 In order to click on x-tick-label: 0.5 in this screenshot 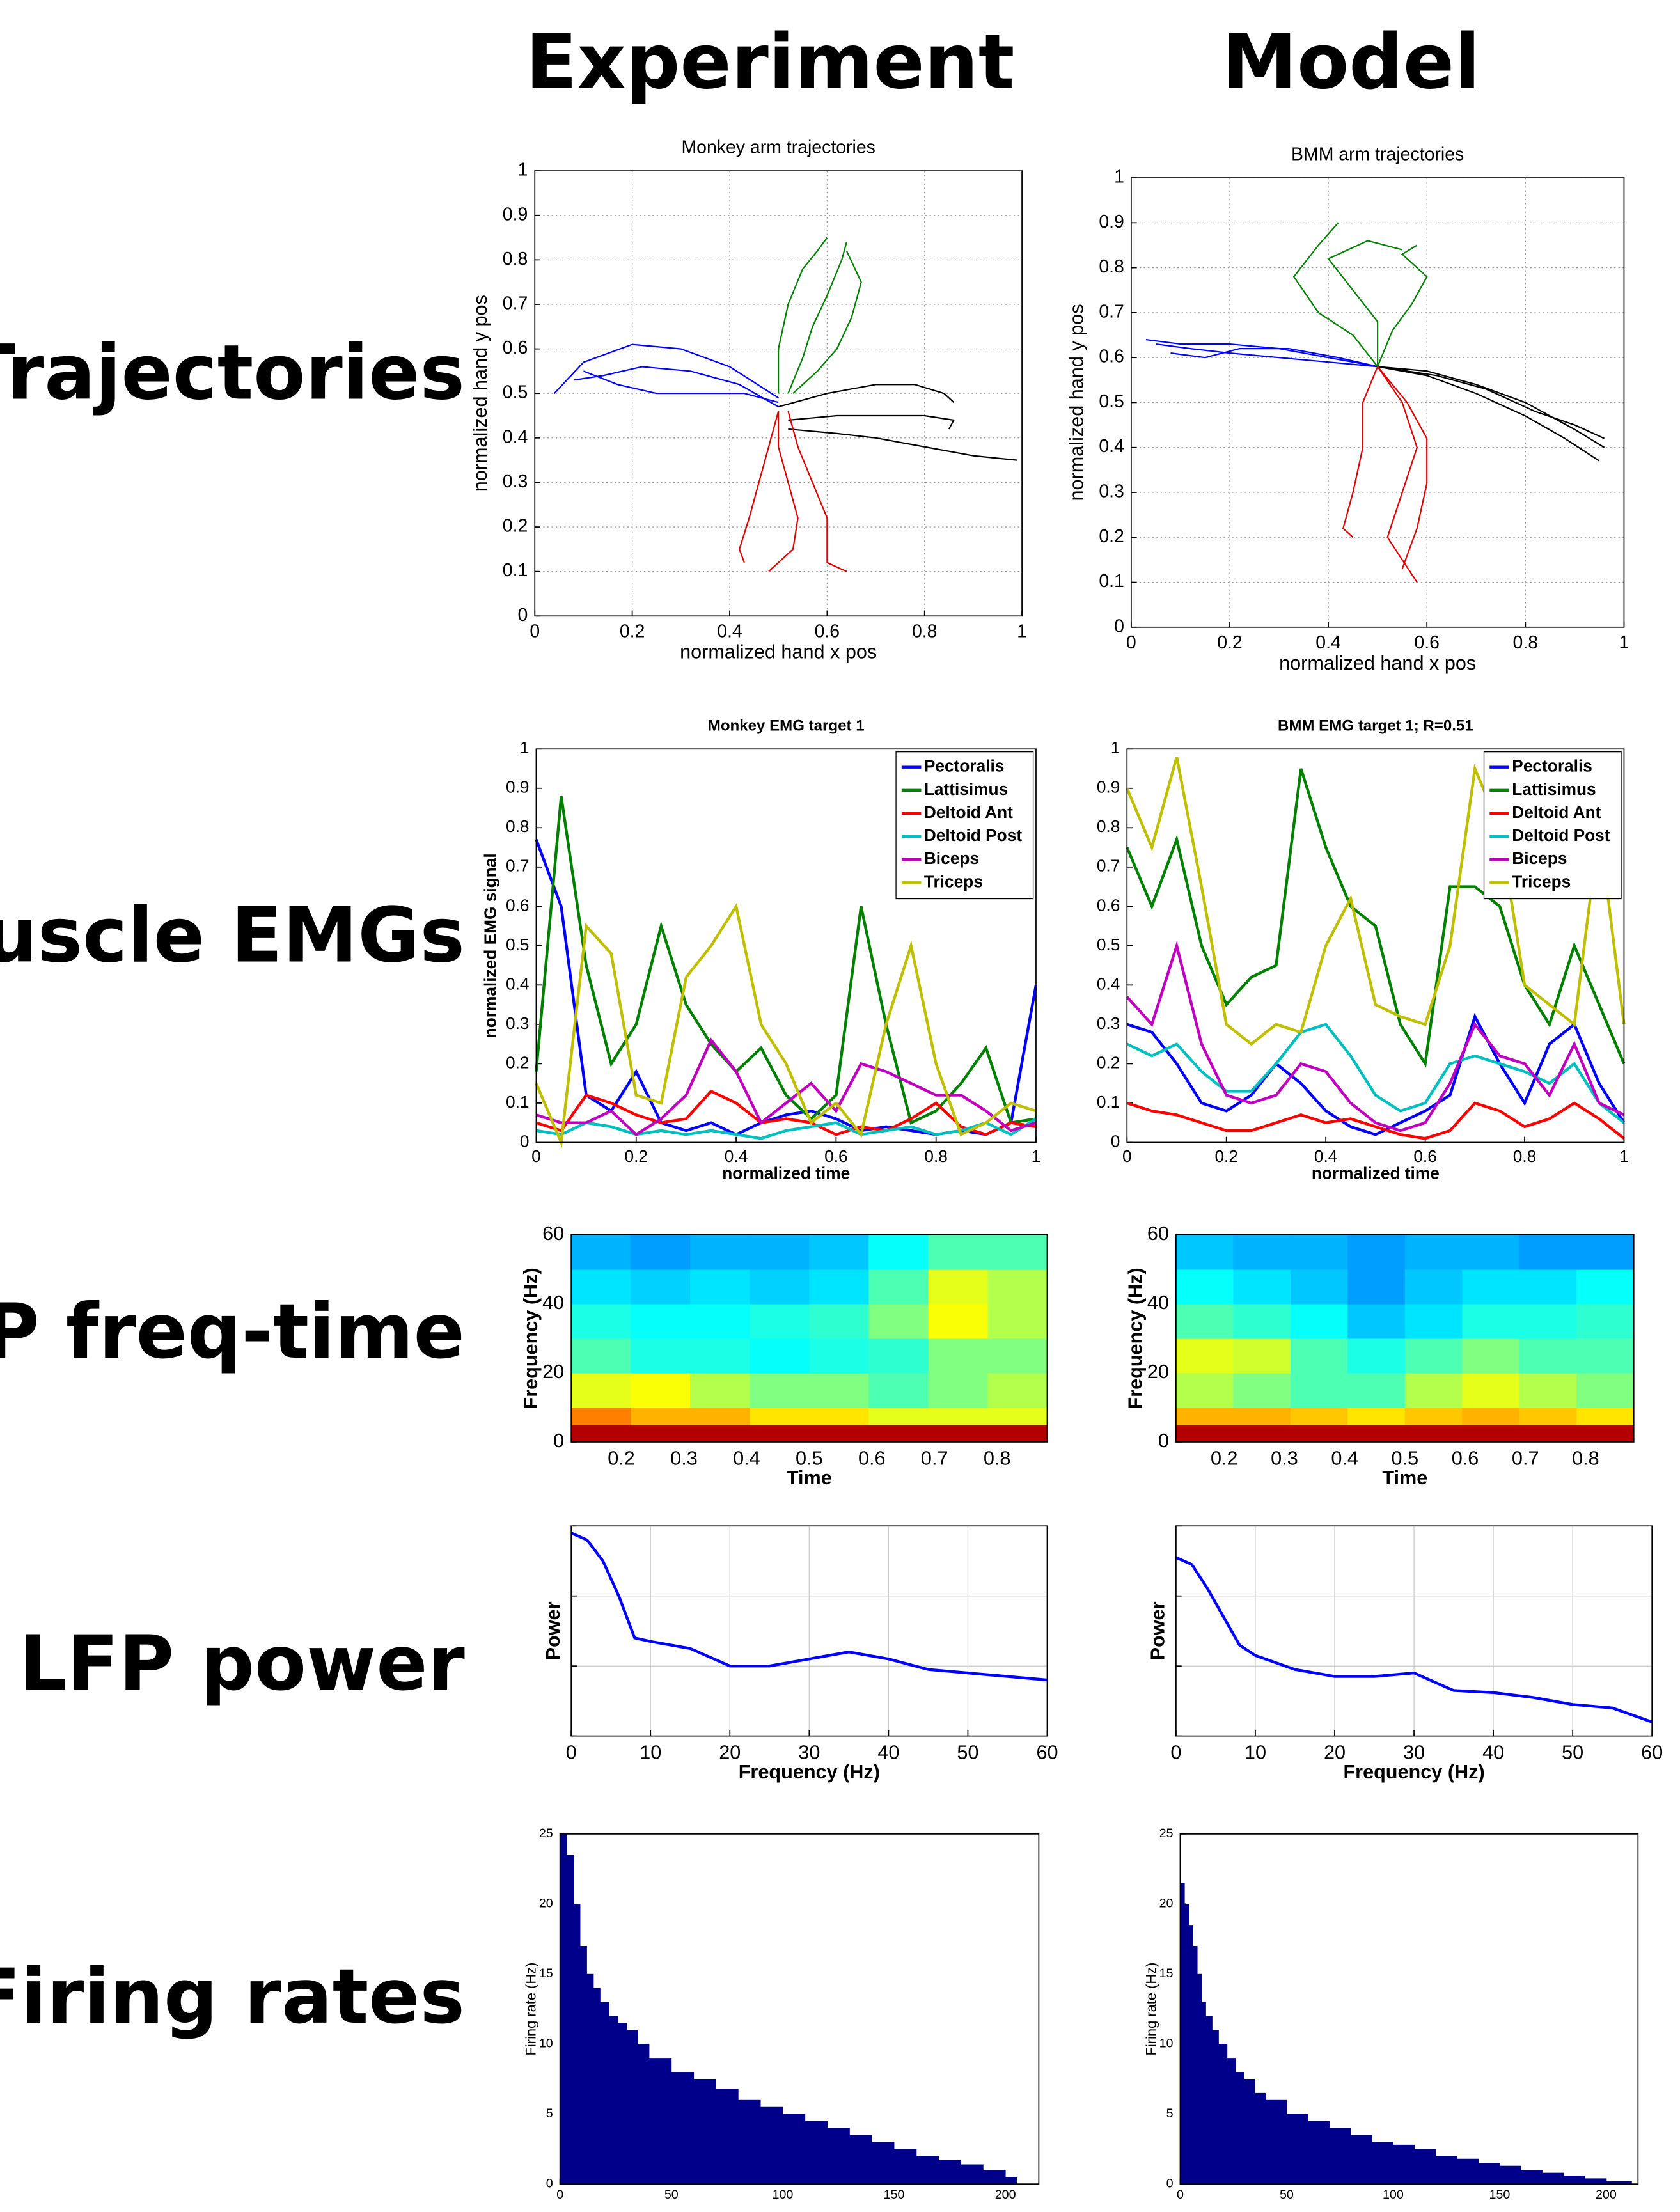, I will do `click(810, 1459)`.